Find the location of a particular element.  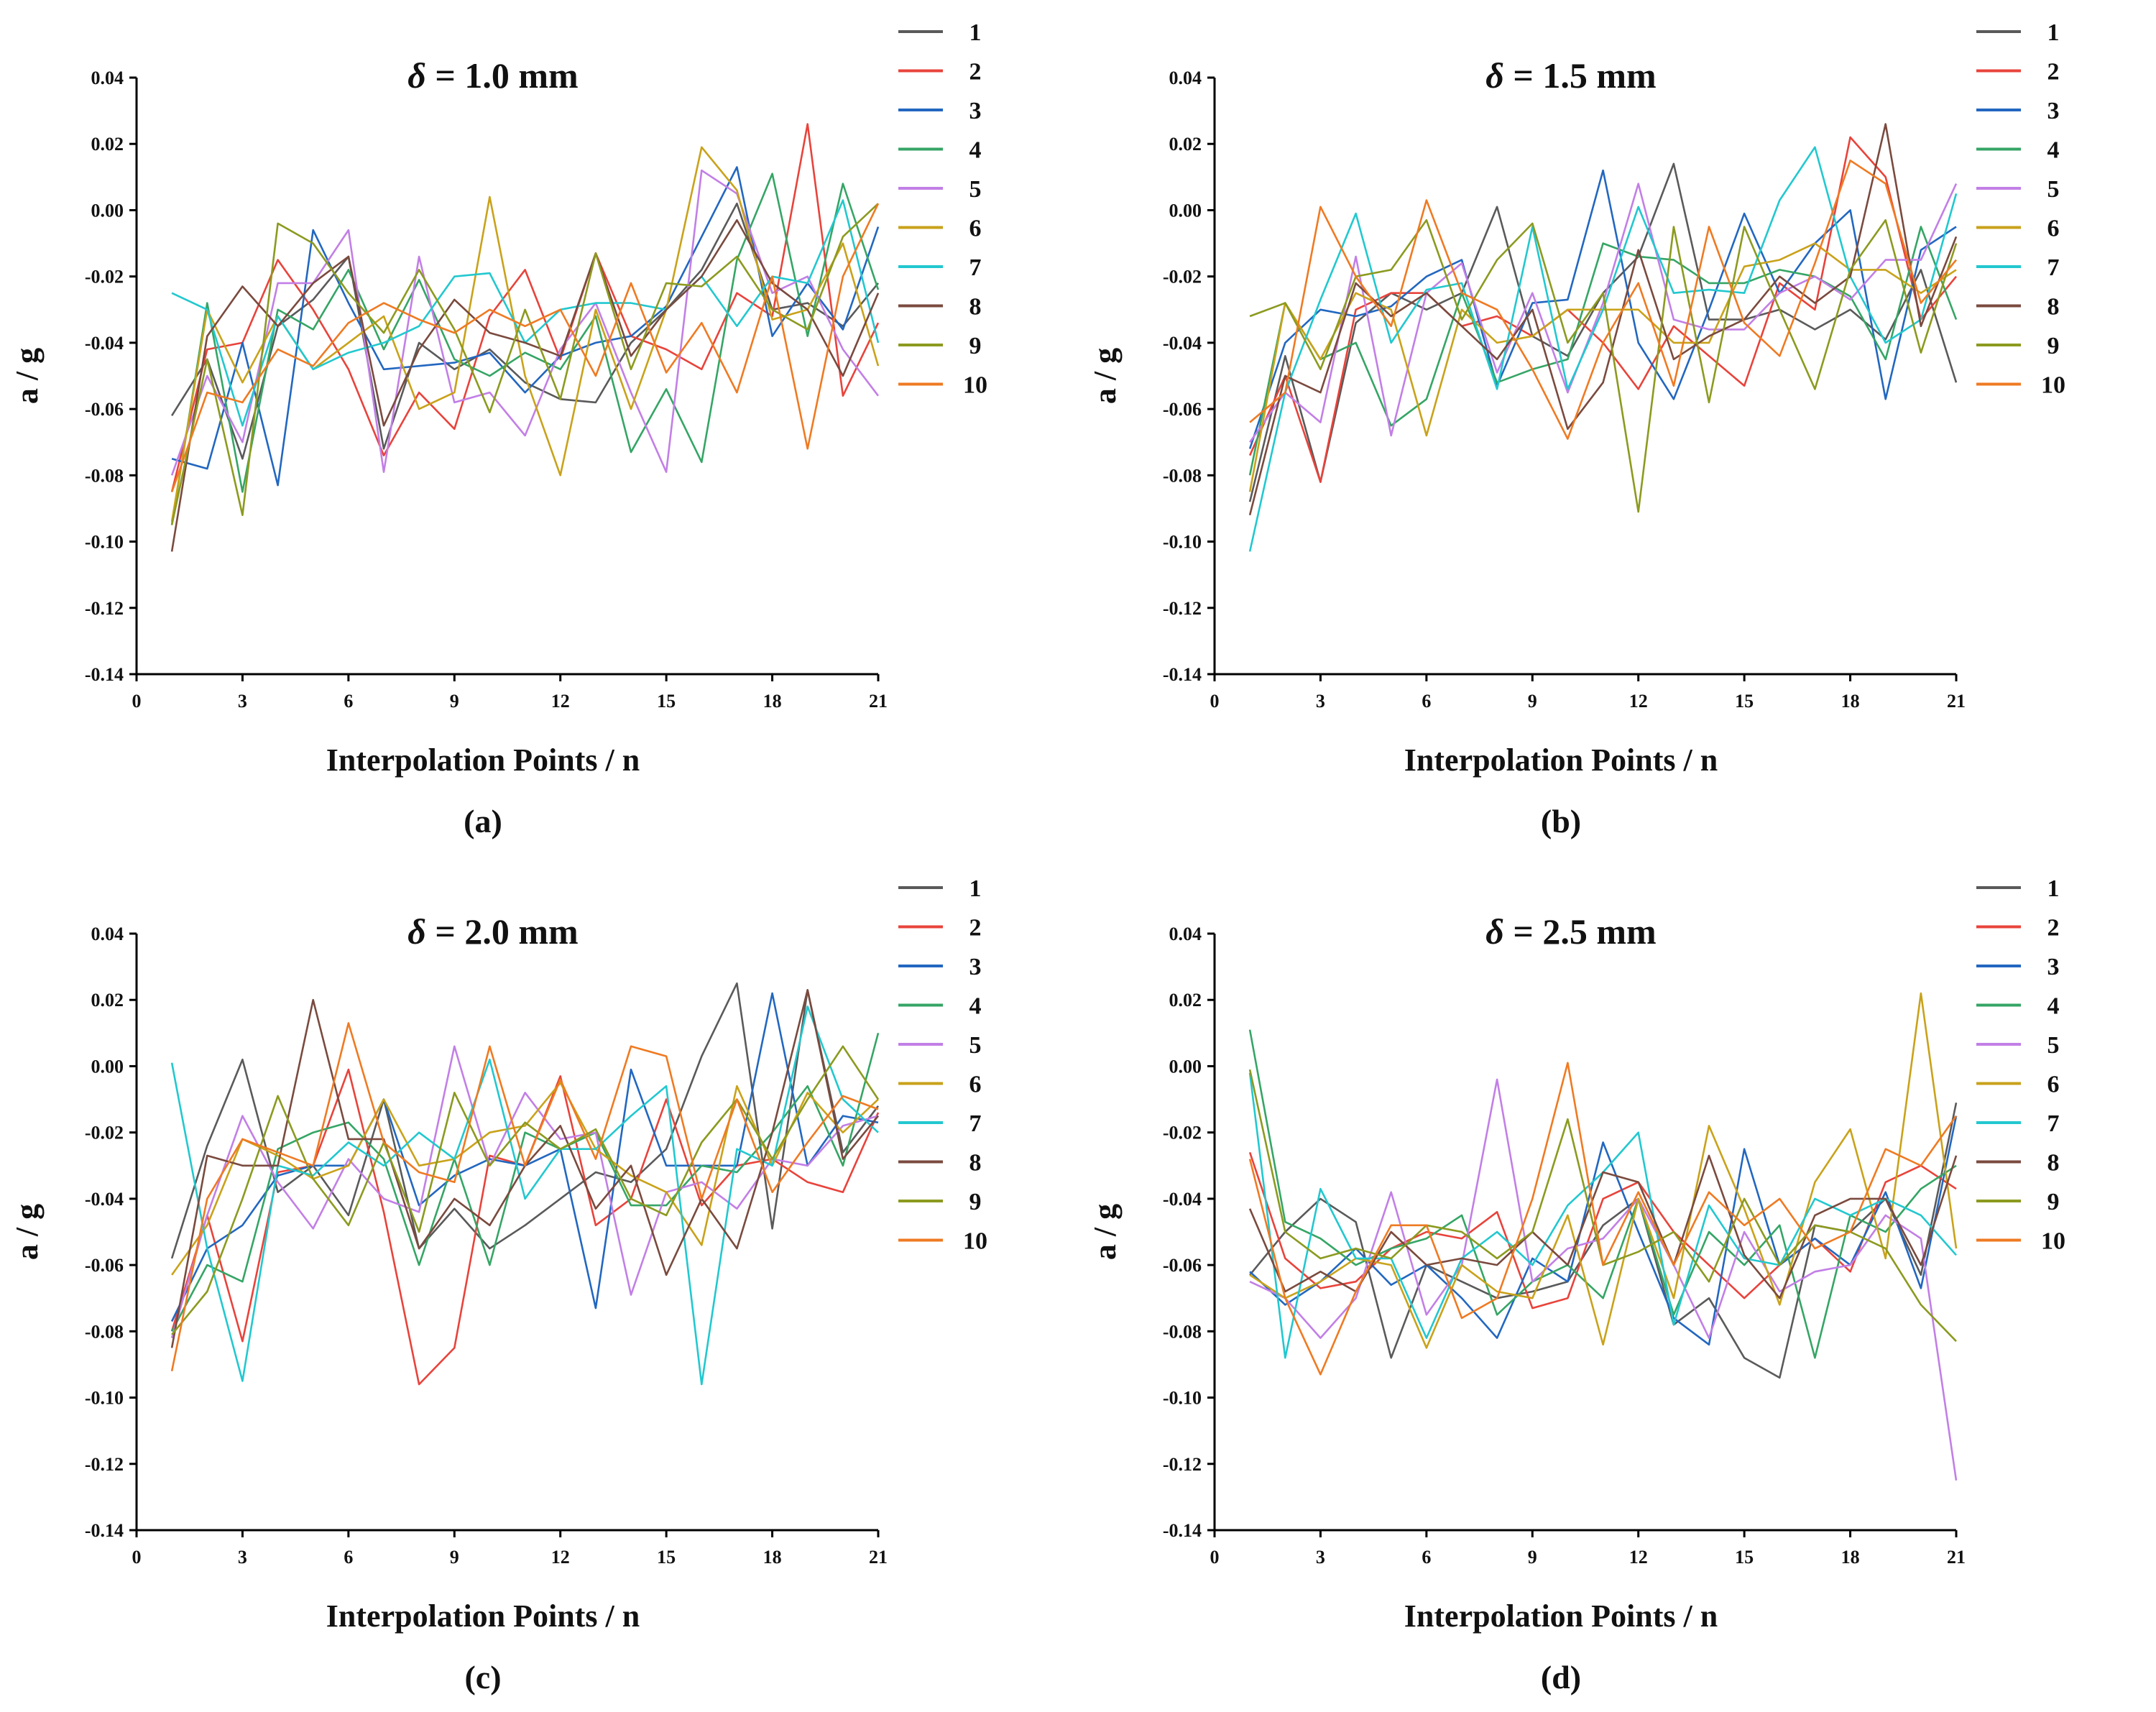

x-tick-label: 18 is located at coordinates (772, 702).